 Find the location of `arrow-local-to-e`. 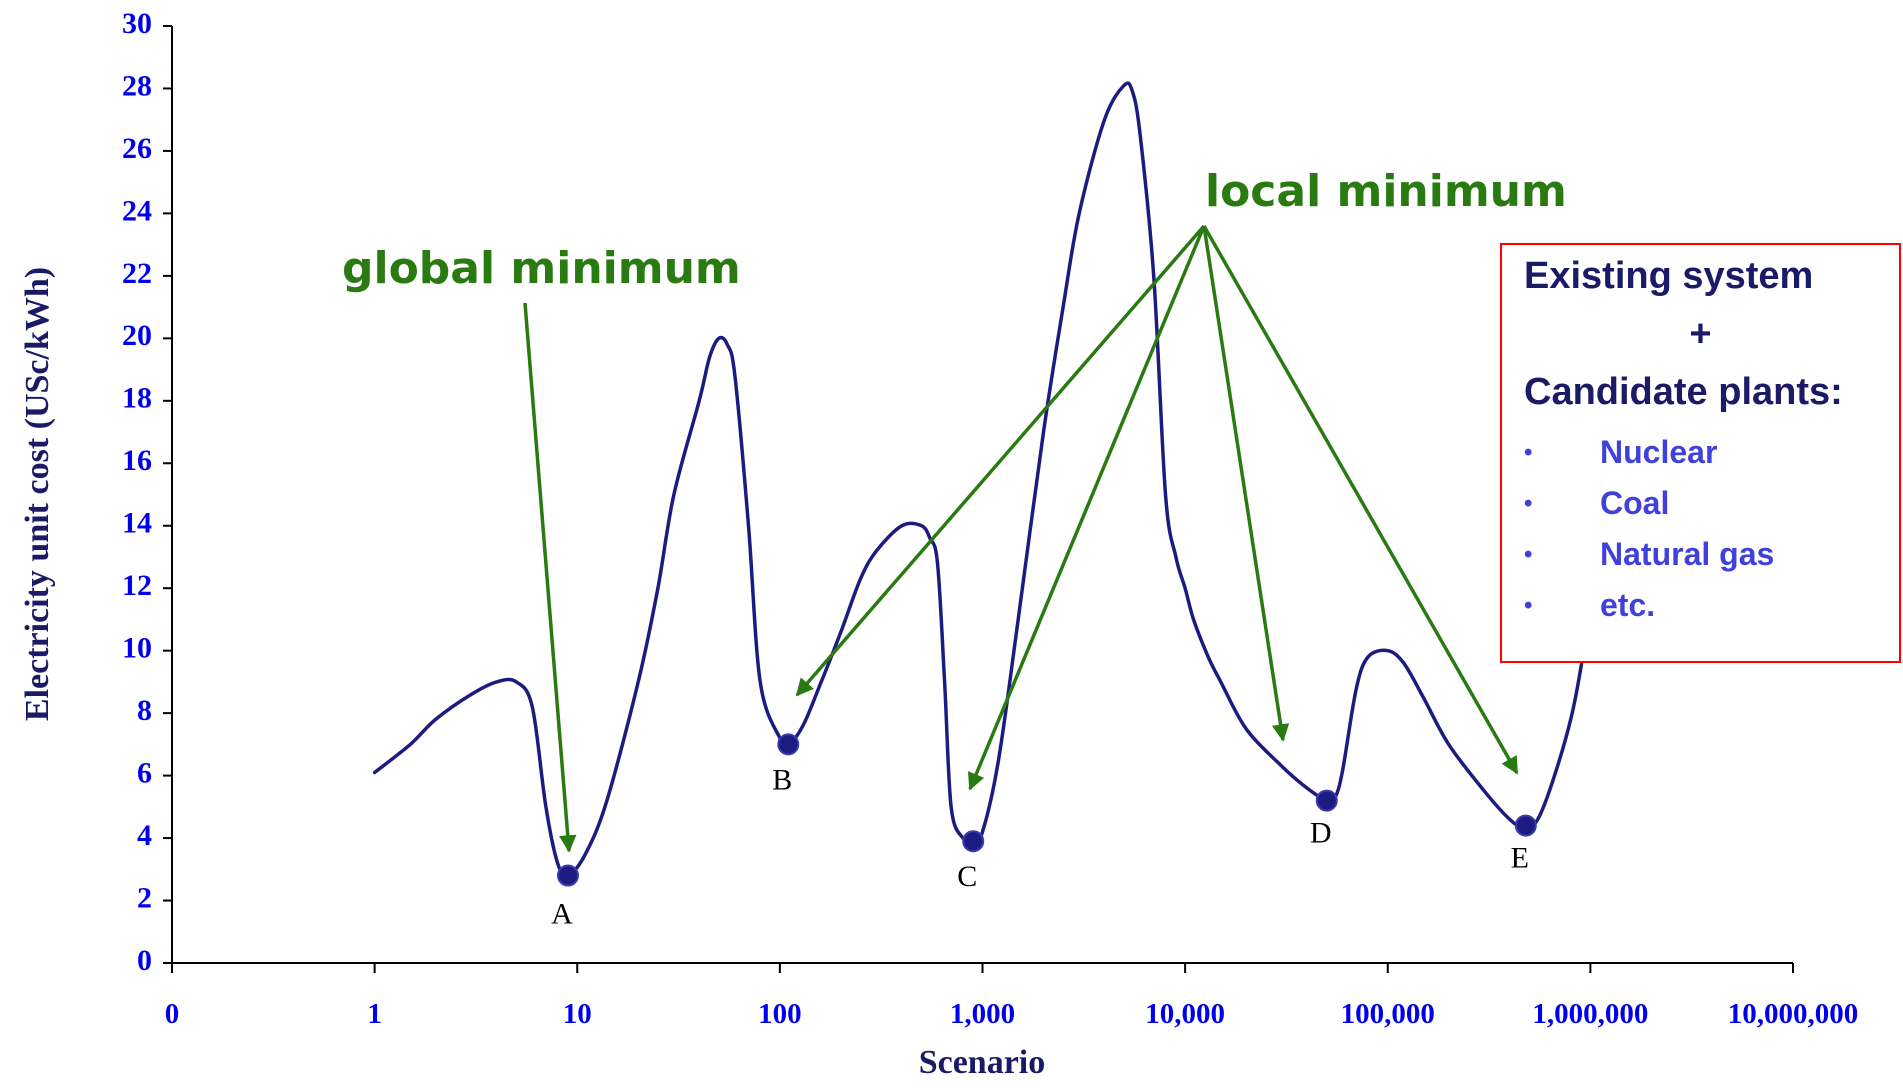

arrow-local-to-e is located at coordinates (1360, 500).